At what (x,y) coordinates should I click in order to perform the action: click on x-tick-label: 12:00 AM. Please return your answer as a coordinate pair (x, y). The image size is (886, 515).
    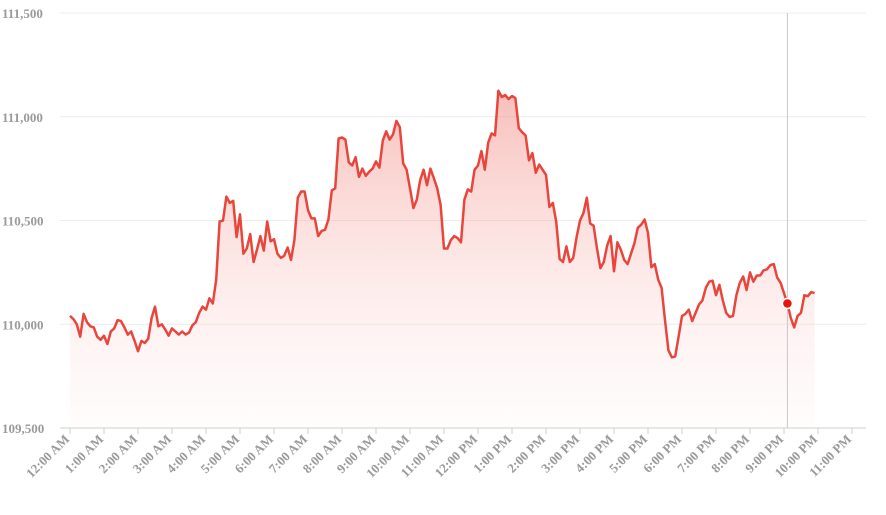
    Looking at the image, I should click on (47, 456).